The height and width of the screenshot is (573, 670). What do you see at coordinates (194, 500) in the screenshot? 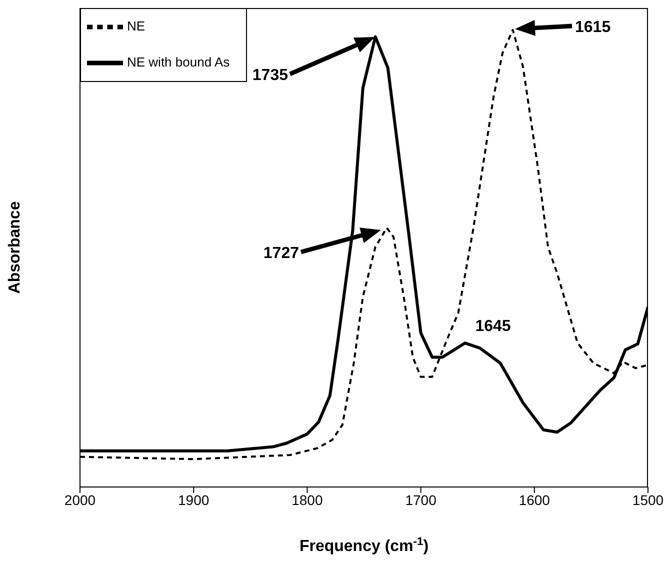
I see `x-tick-label: 1900` at bounding box center [194, 500].